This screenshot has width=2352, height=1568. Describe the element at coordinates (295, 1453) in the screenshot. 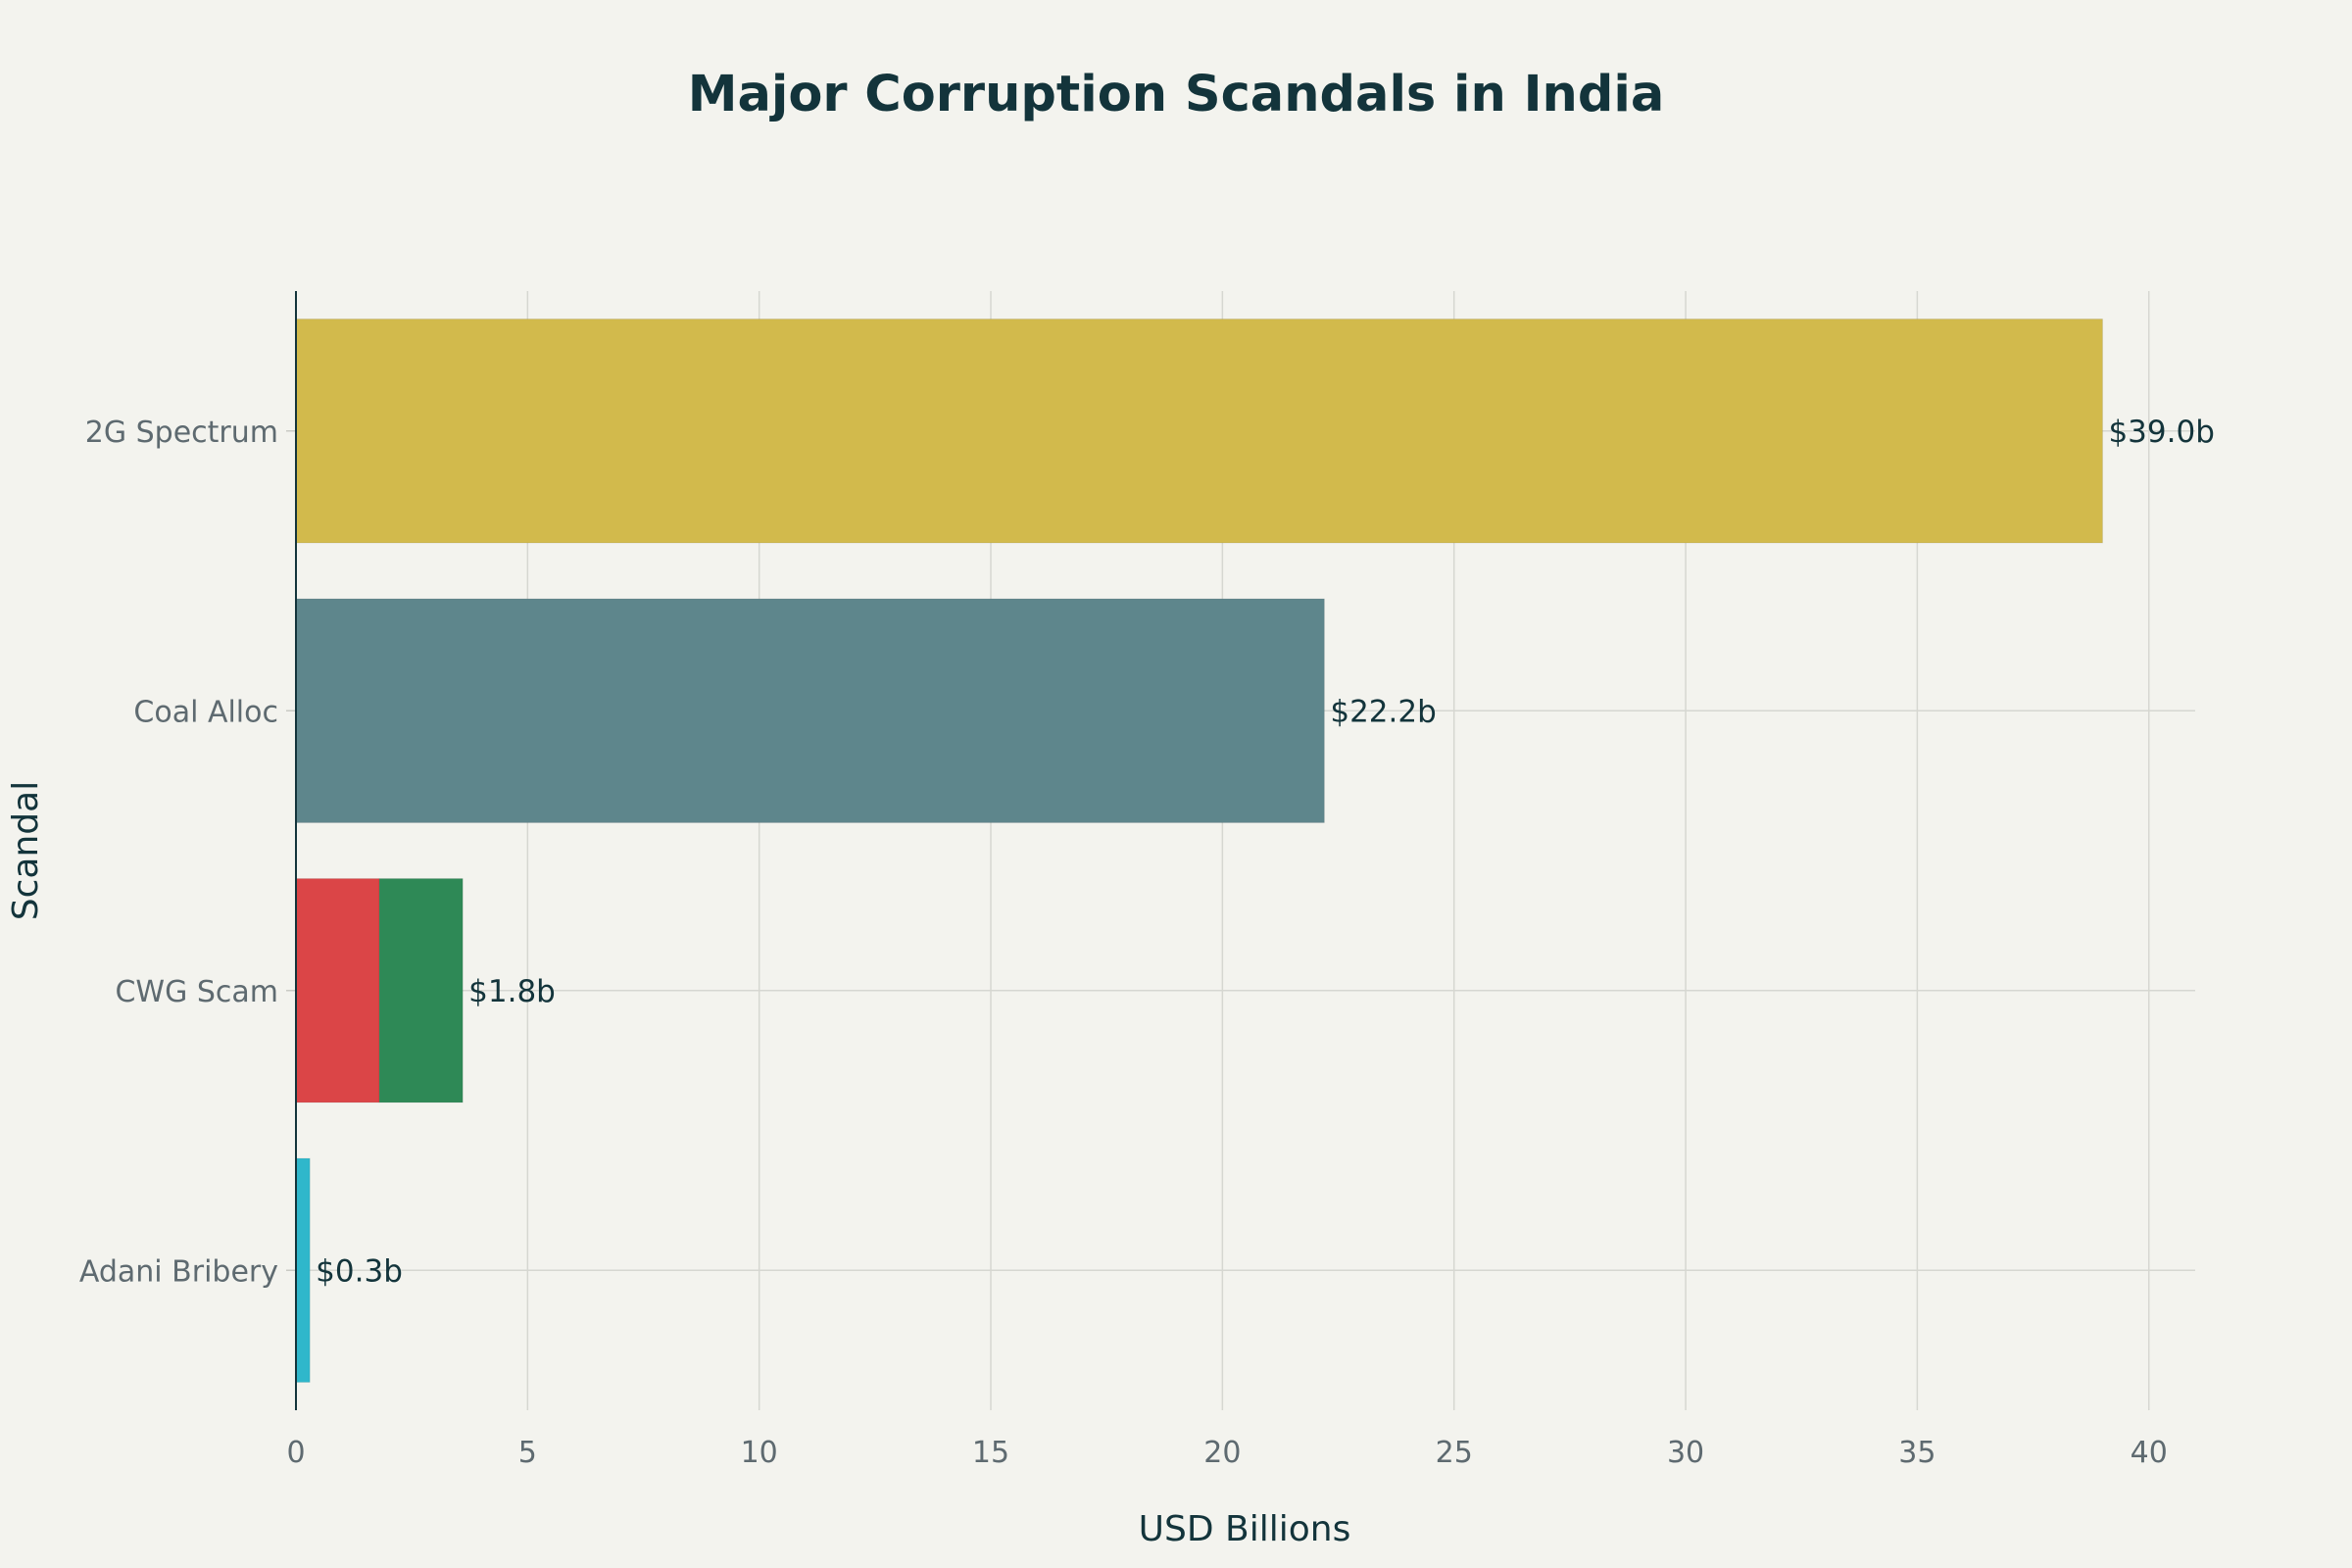

I see `x-tick-label: 0` at that location.